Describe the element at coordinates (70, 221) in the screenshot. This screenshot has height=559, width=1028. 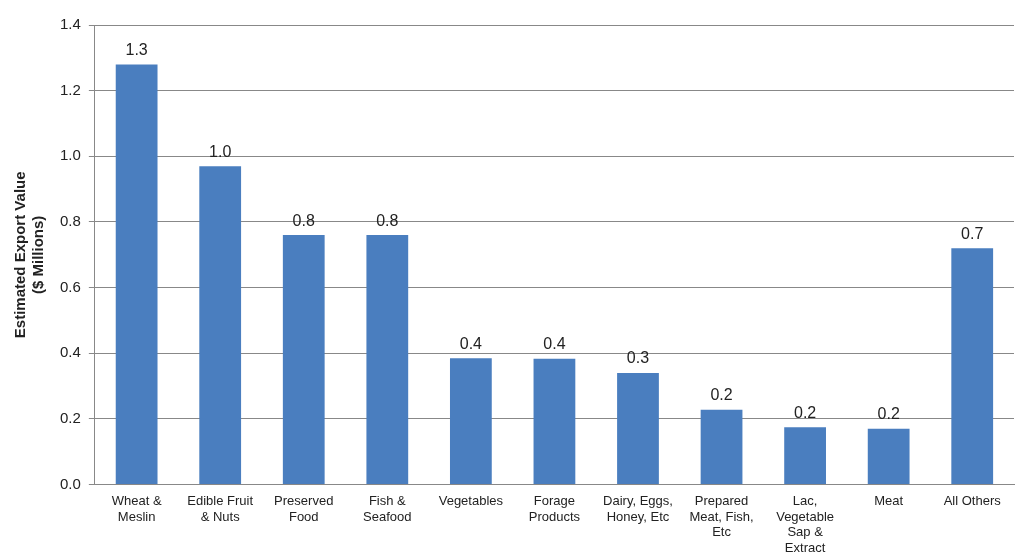
I see `y-tick-label: 0.8` at that location.